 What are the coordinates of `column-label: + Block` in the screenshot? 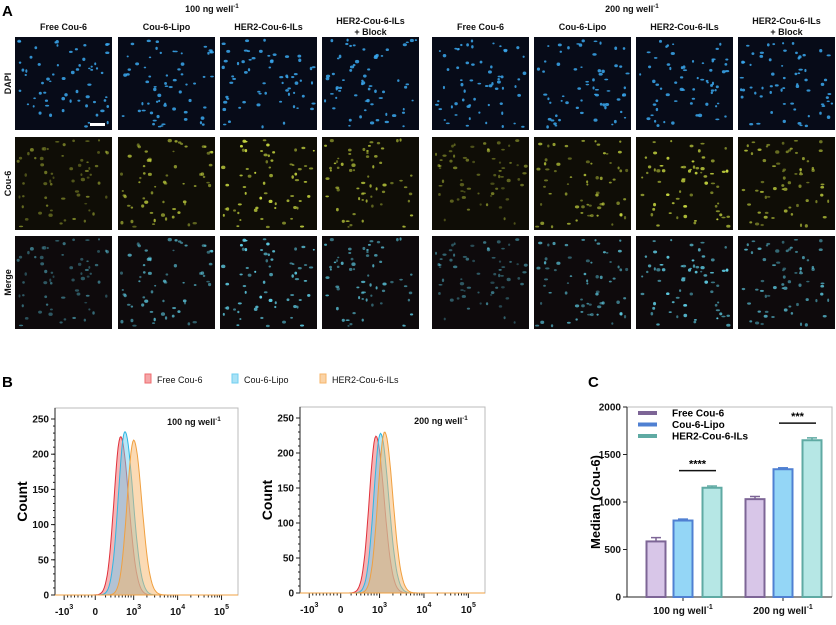 It's located at (370, 32).